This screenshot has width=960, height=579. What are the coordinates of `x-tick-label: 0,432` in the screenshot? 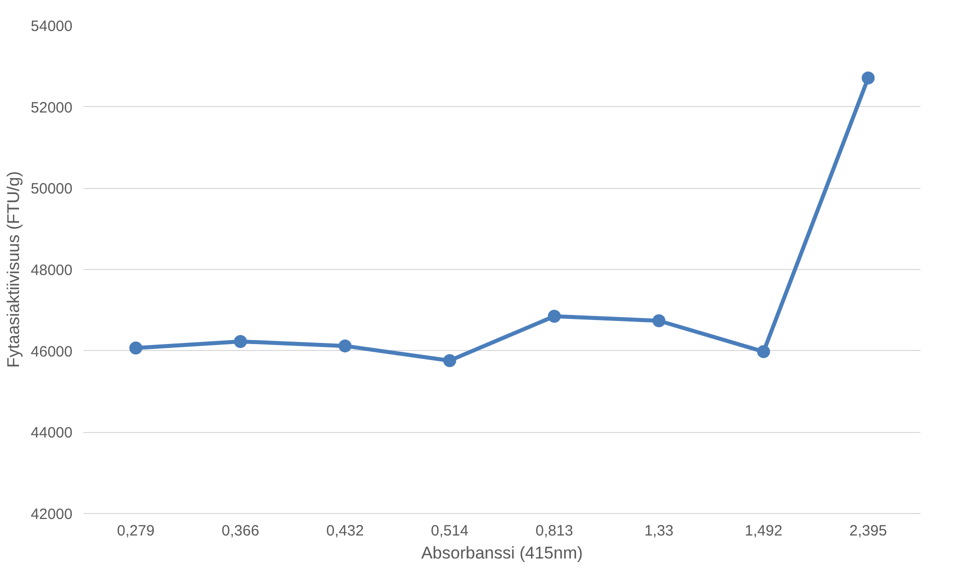 It's located at (345, 531).